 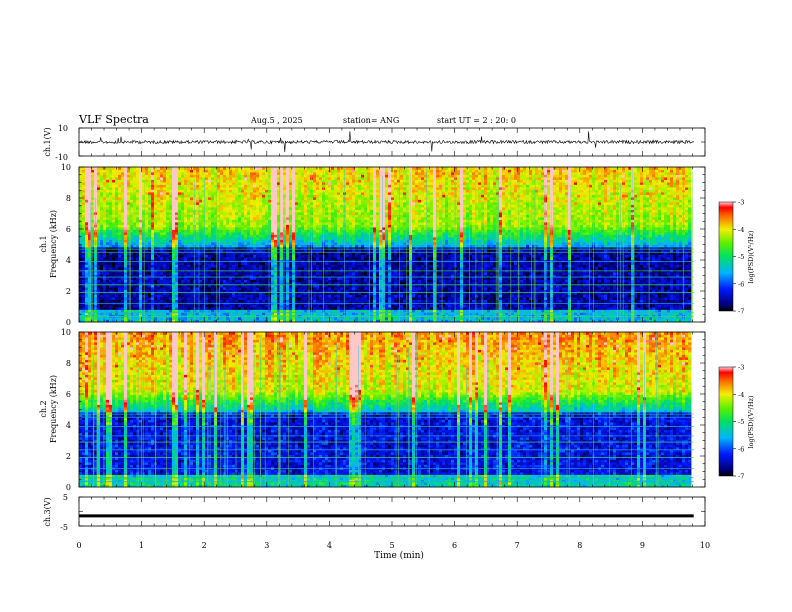 I want to click on ch1-ytick-top: 10, so click(x=63, y=128).